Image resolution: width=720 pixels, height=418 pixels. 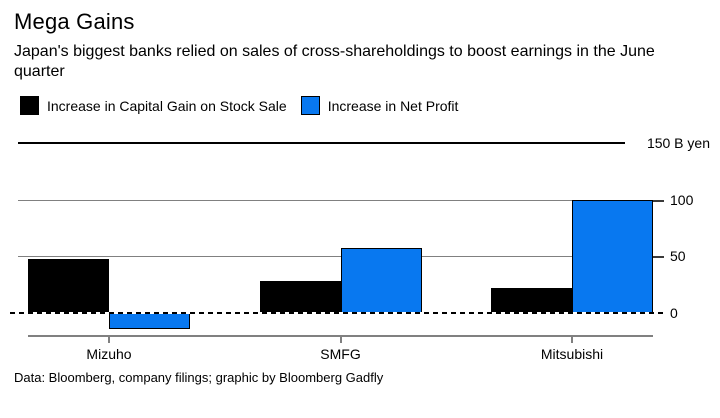 What do you see at coordinates (682, 199) in the screenshot?
I see `ytick-label-100: 100` at bounding box center [682, 199].